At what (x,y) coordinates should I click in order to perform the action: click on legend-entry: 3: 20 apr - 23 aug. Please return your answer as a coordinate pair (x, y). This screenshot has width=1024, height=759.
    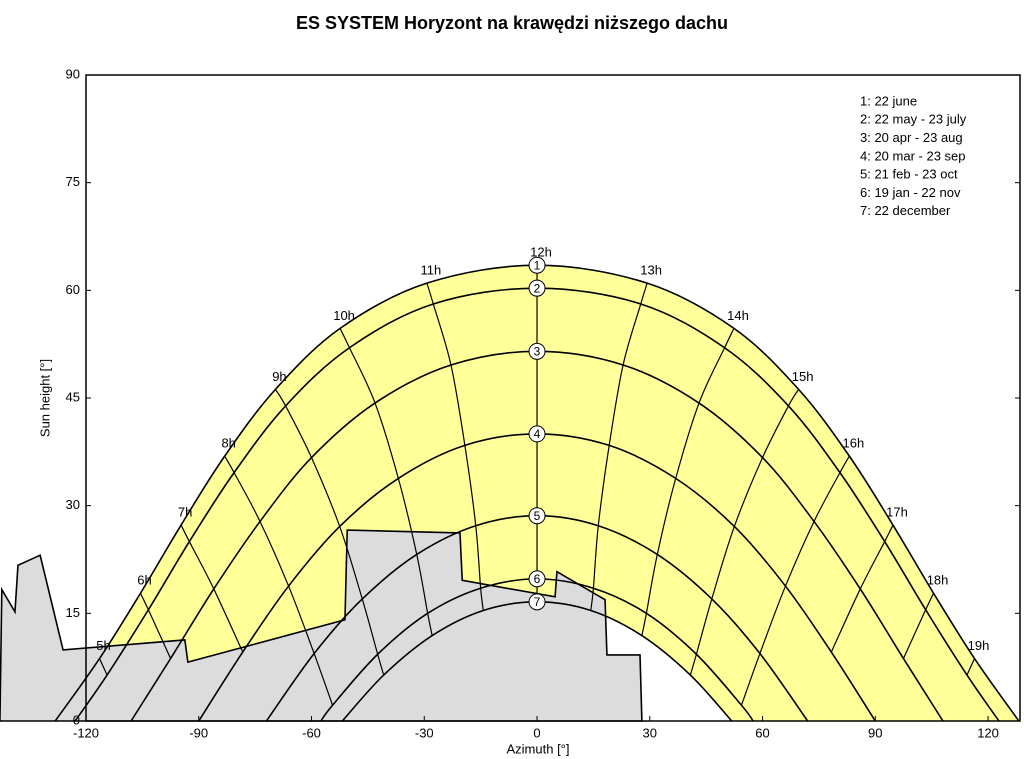
    Looking at the image, I should click on (911, 137).